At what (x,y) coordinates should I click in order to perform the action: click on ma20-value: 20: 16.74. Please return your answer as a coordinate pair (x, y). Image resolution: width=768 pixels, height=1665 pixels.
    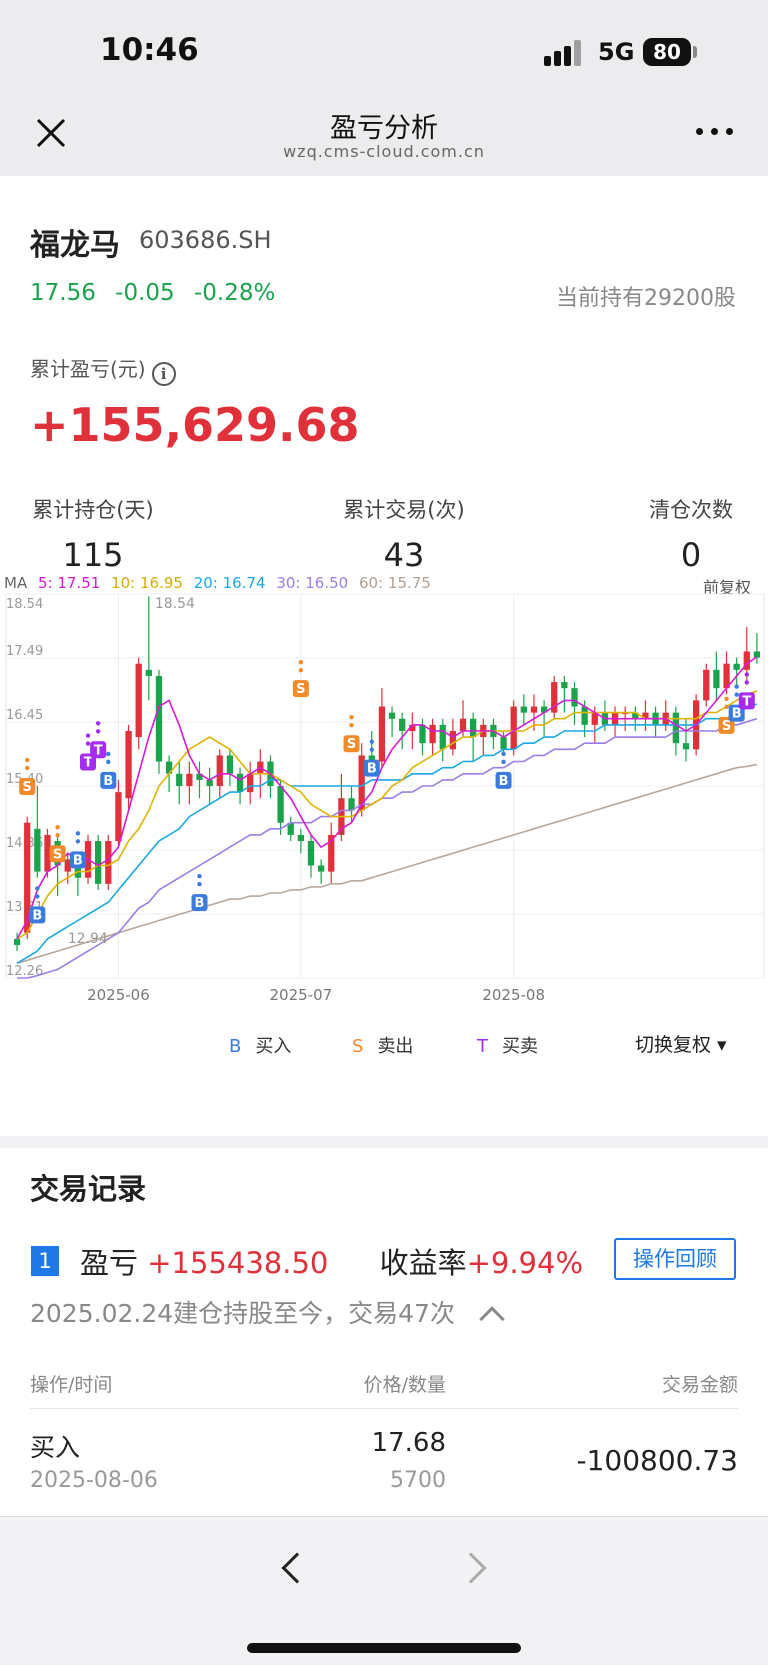
    Looking at the image, I should click on (229, 583).